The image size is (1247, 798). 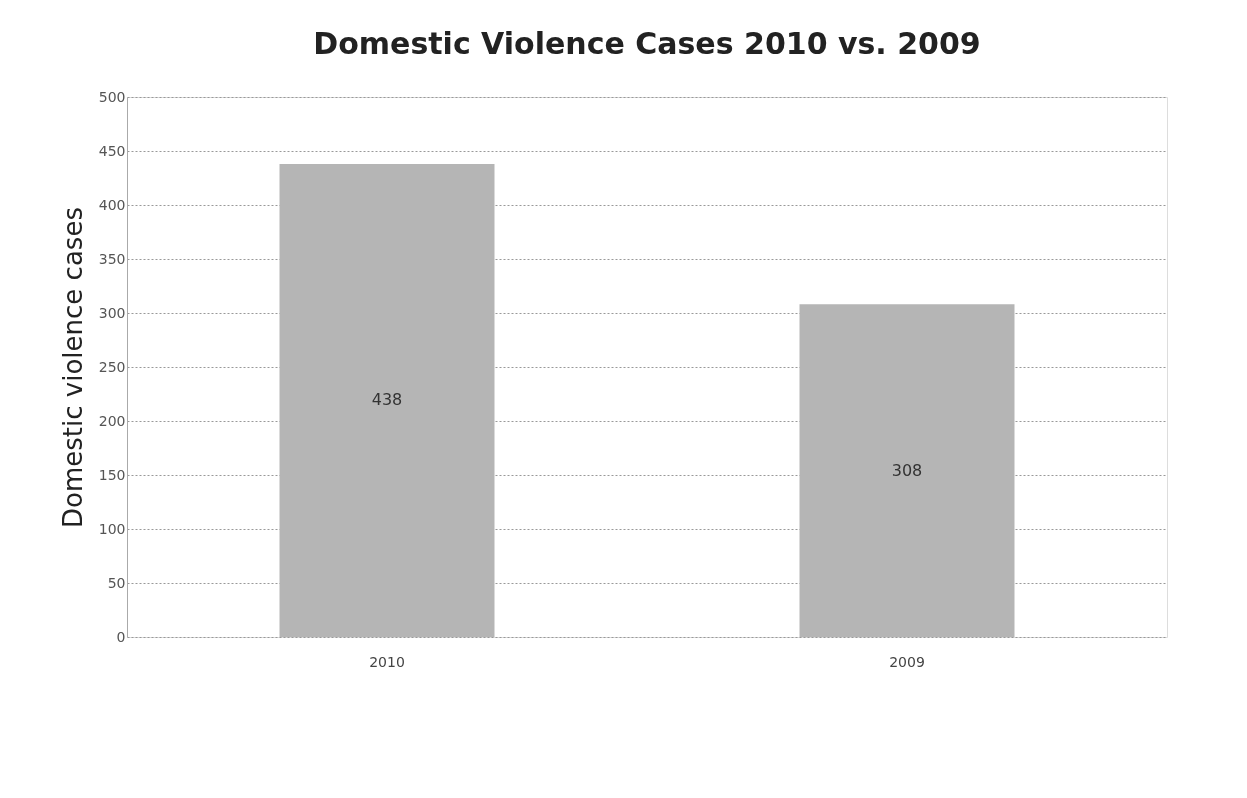 What do you see at coordinates (907, 470) in the screenshot?
I see `data-label: 308` at bounding box center [907, 470].